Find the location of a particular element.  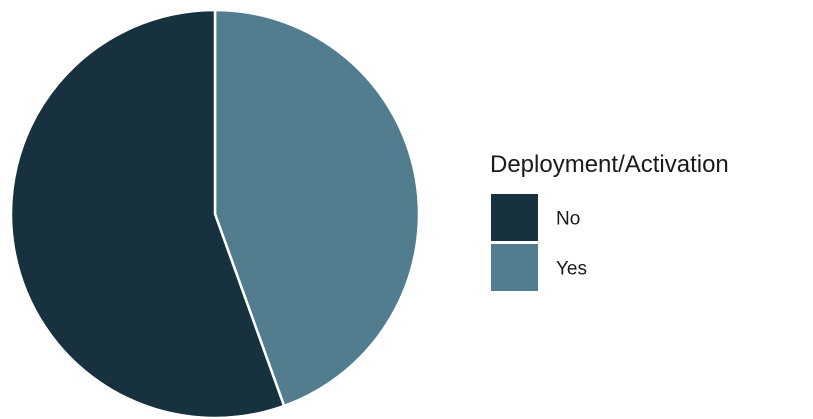

legend: Deployment/Activation No Yes is located at coordinates (609, 221).